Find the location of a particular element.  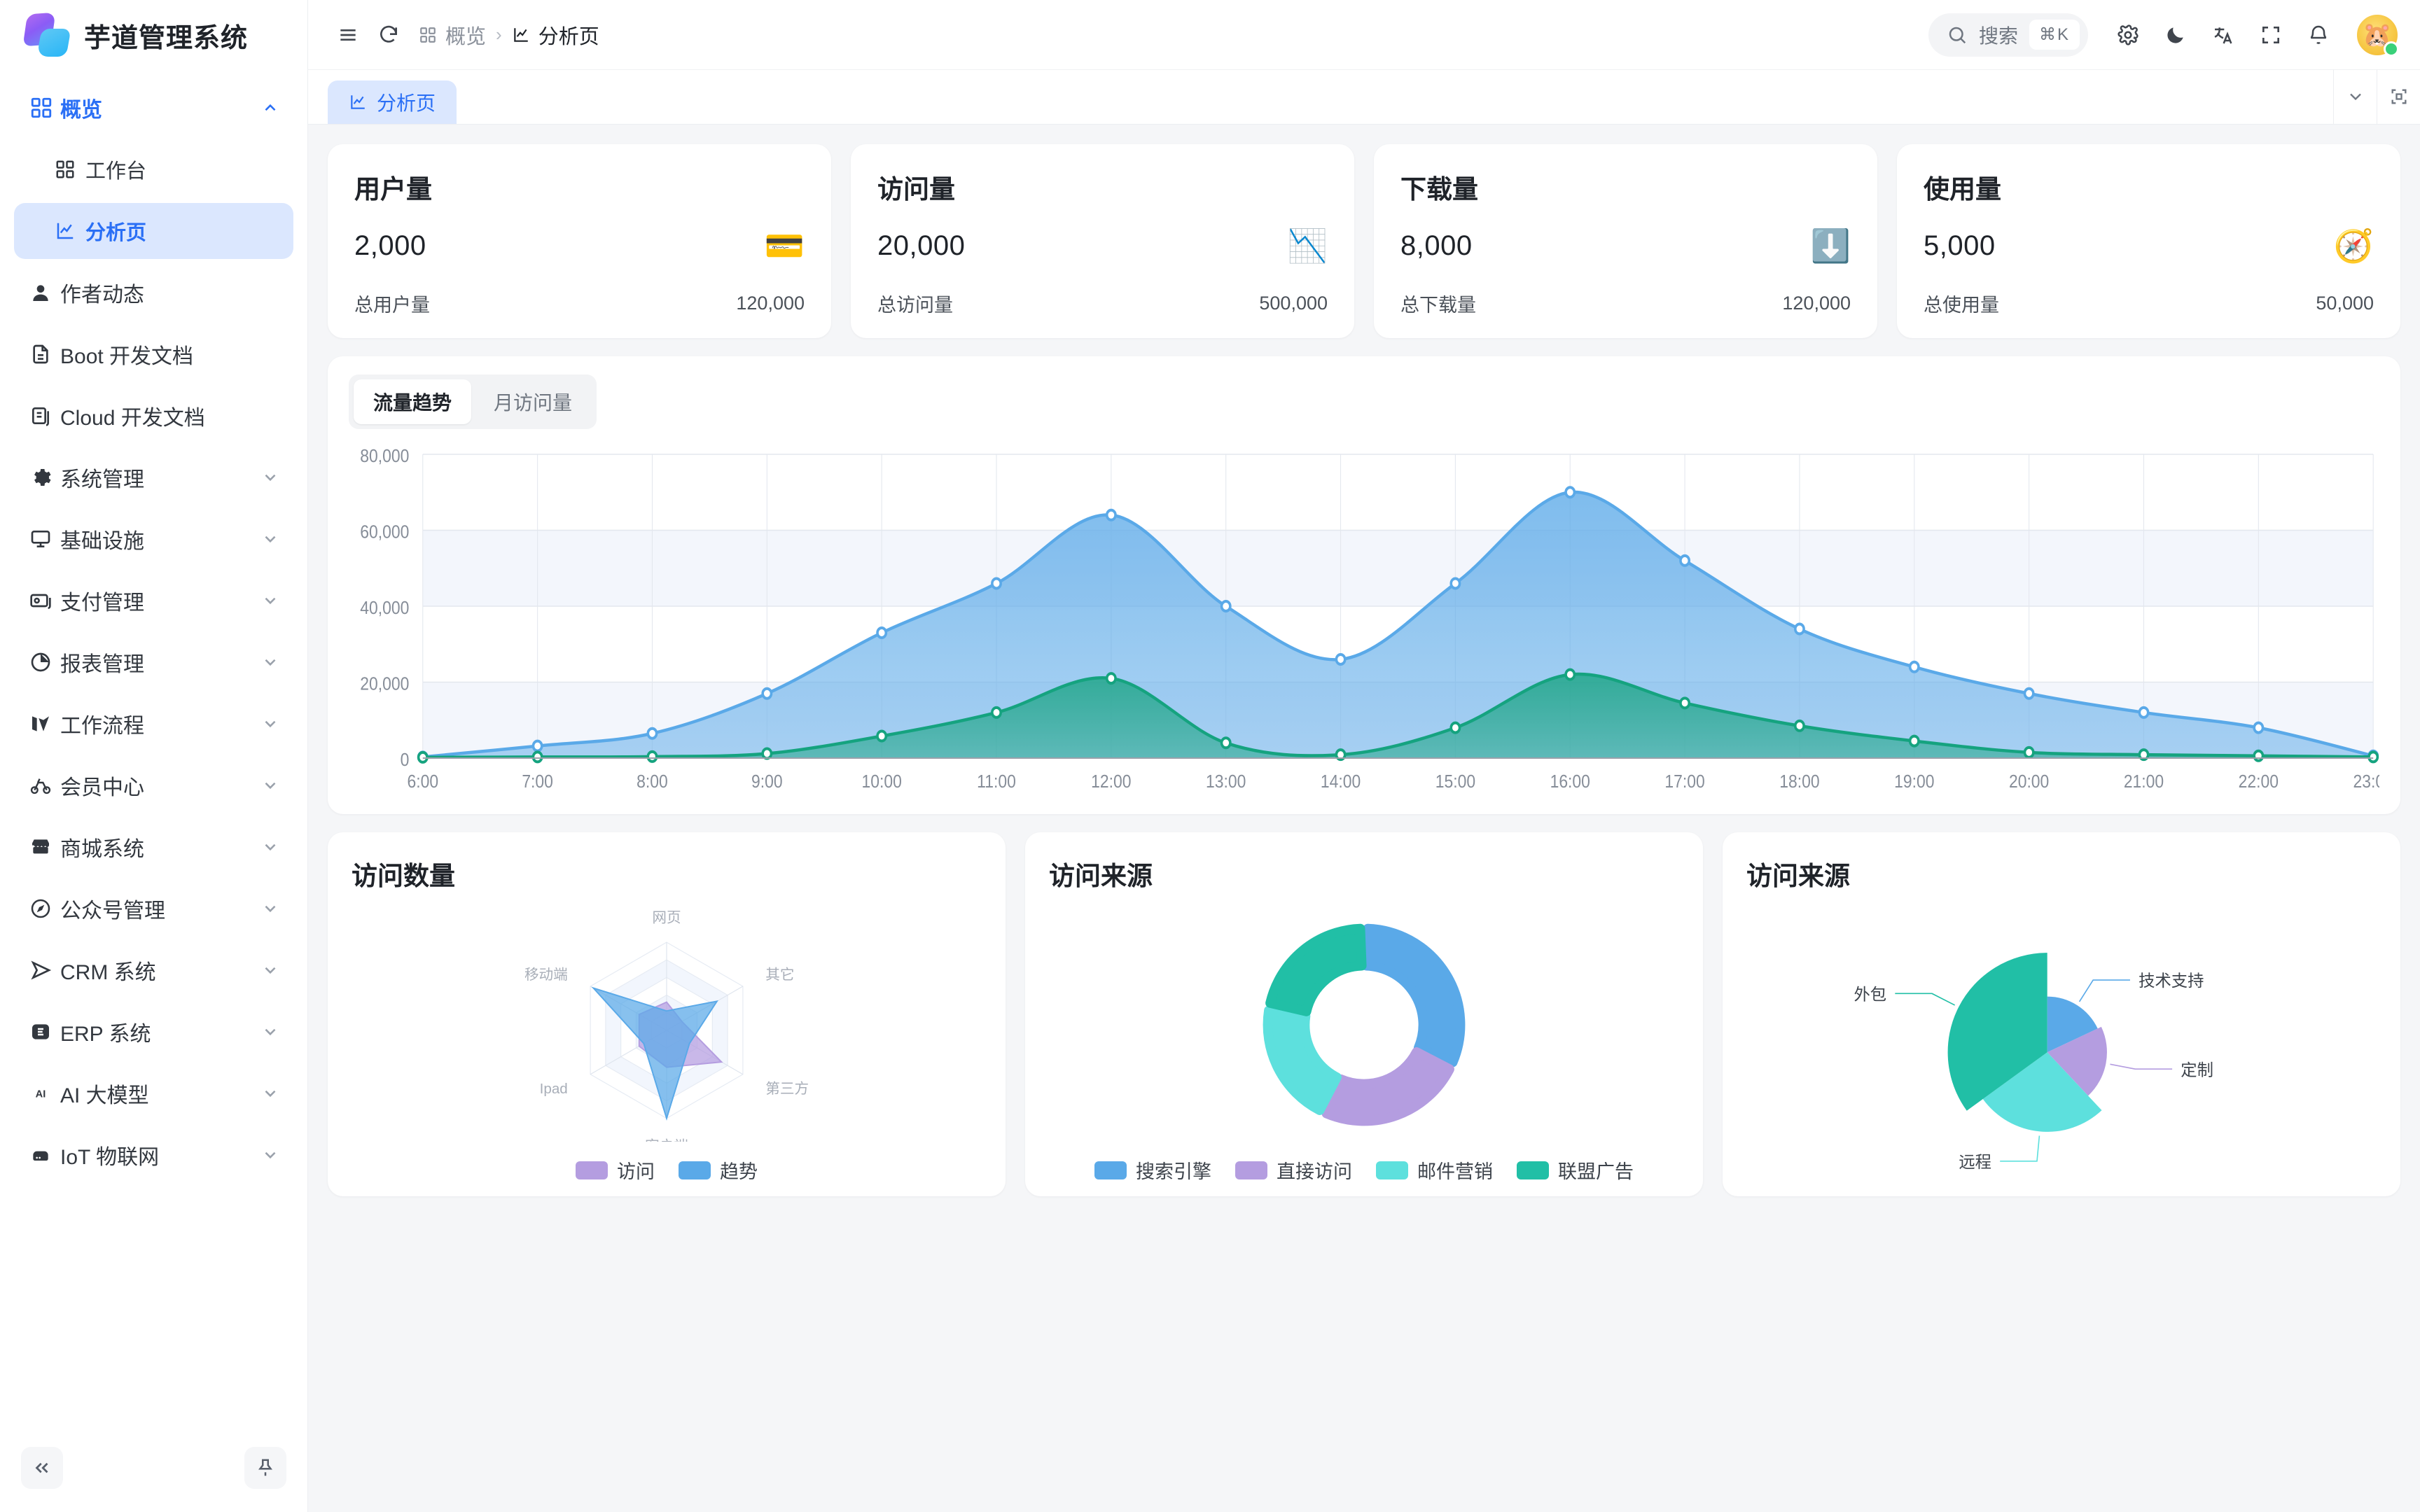

sidebar: 芋道管理系统 概览 工作台 分析页 作者动态 Boot is located at coordinates (154, 756).